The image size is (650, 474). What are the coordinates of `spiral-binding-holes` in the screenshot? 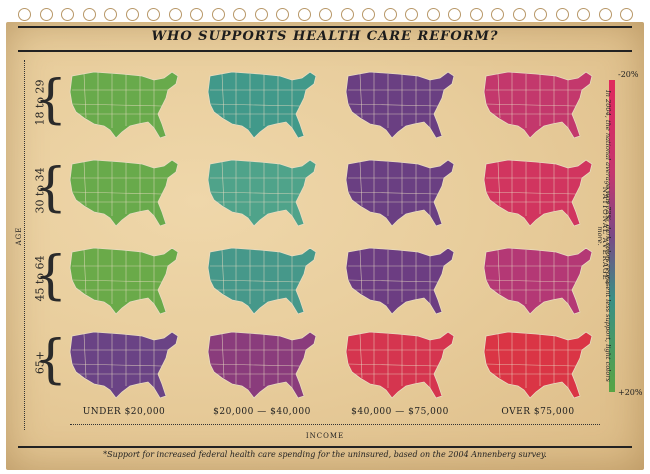 It's located at (325, 12).